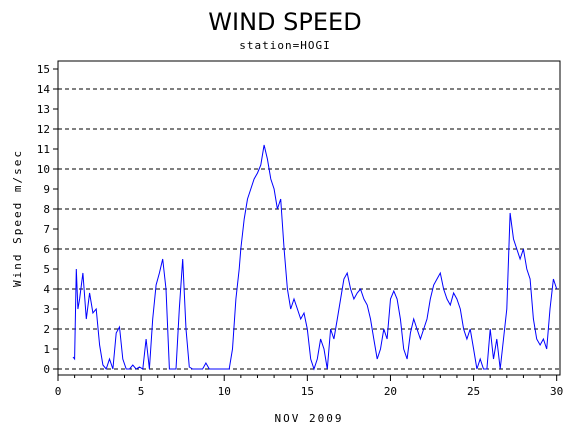 Image resolution: width=570 pixels, height=430 pixels. Describe the element at coordinates (17, 218) in the screenshot. I see `y-axis-label: Wind Speed m/sec` at that location.